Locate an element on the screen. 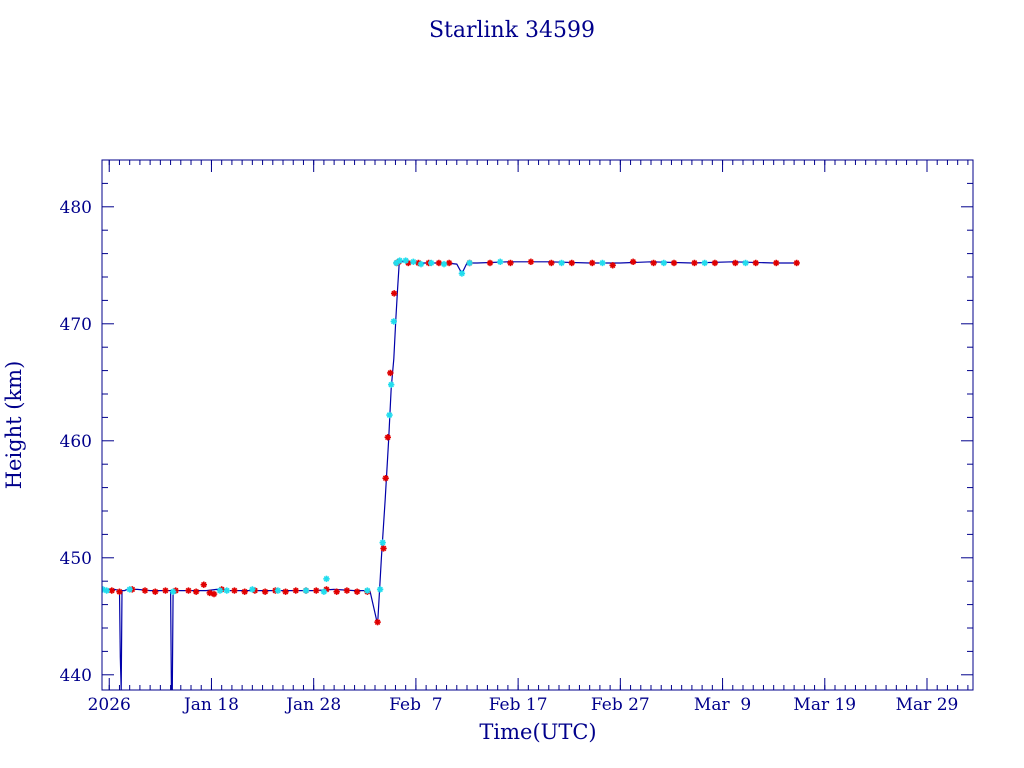  x-tick-label: Mar 9 is located at coordinates (722, 705).